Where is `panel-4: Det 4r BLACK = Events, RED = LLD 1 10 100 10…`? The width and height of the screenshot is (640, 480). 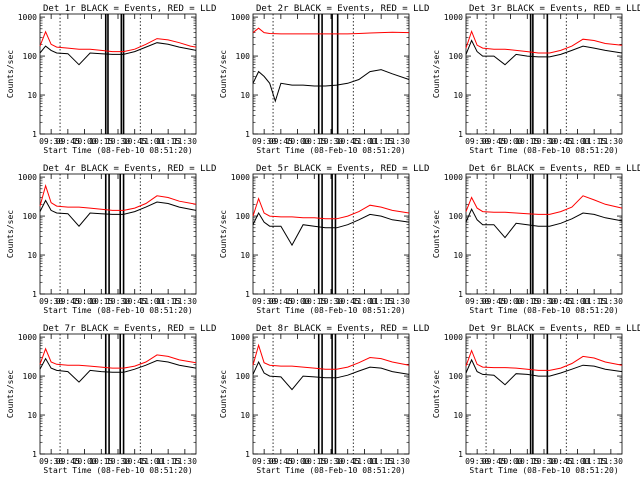 panel-4: Det 4r BLACK = Events, RED = LLD 1 10 100 10… is located at coordinates (111, 239).